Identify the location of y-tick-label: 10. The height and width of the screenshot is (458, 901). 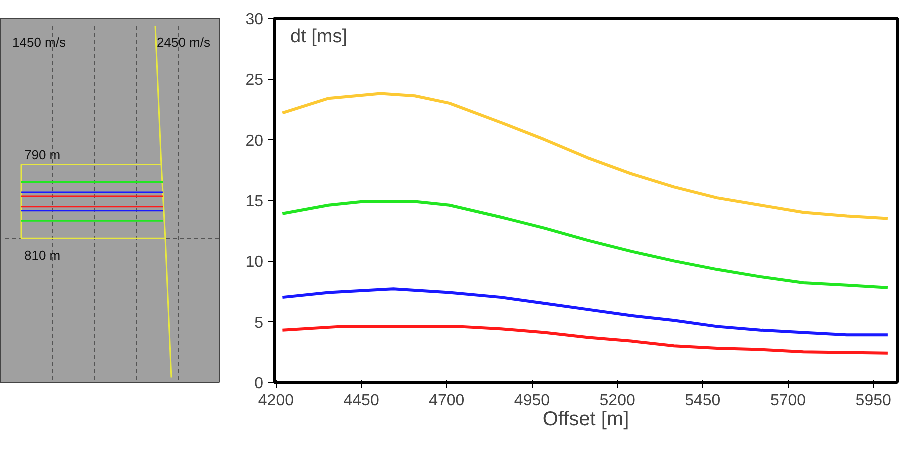
(255, 263).